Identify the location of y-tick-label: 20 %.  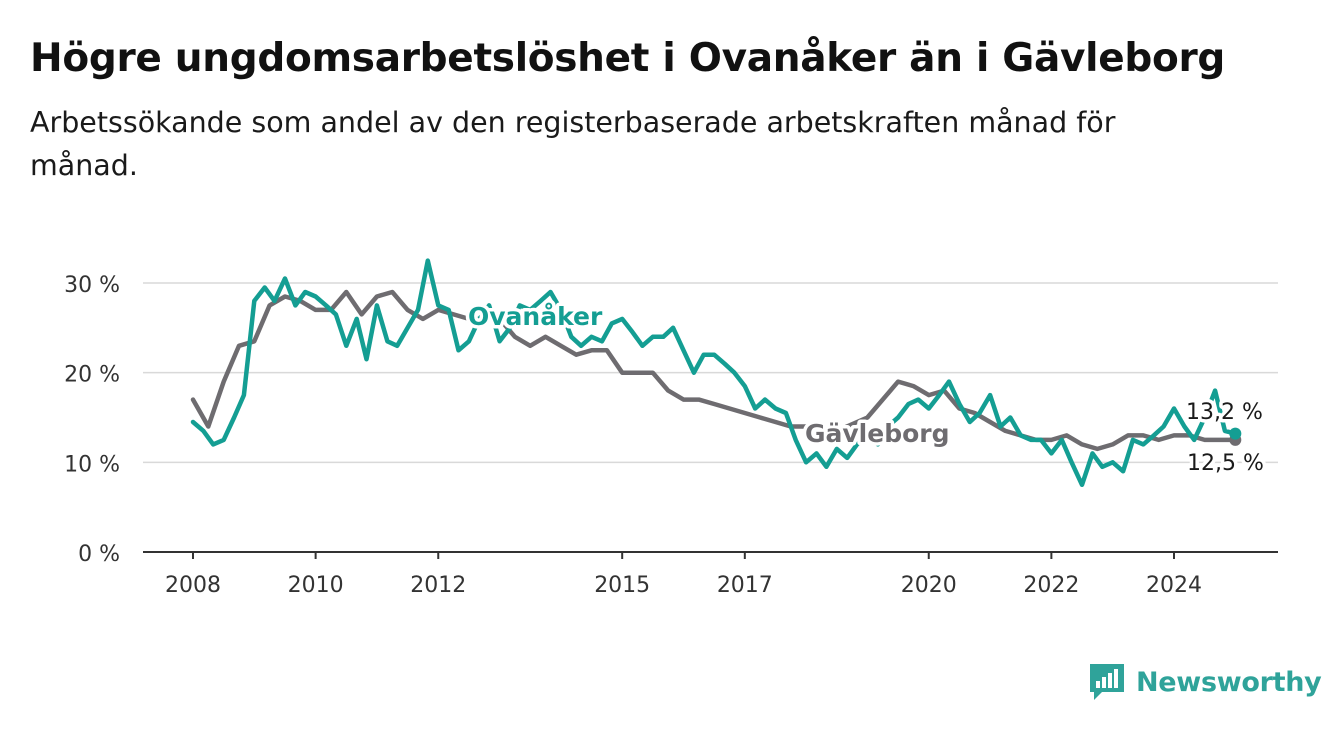
(92, 375).